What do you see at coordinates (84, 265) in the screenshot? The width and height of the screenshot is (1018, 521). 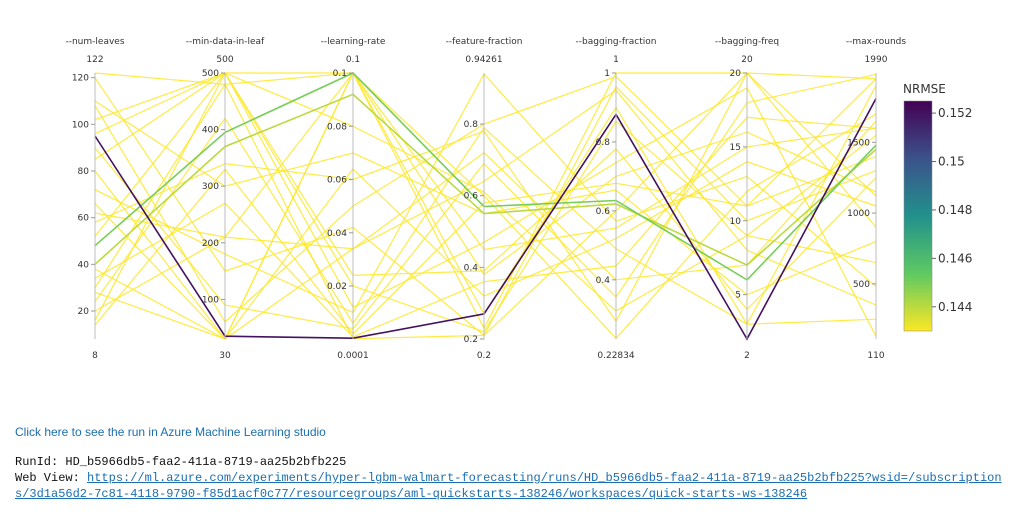 I see `axis-tick-label: 40` at bounding box center [84, 265].